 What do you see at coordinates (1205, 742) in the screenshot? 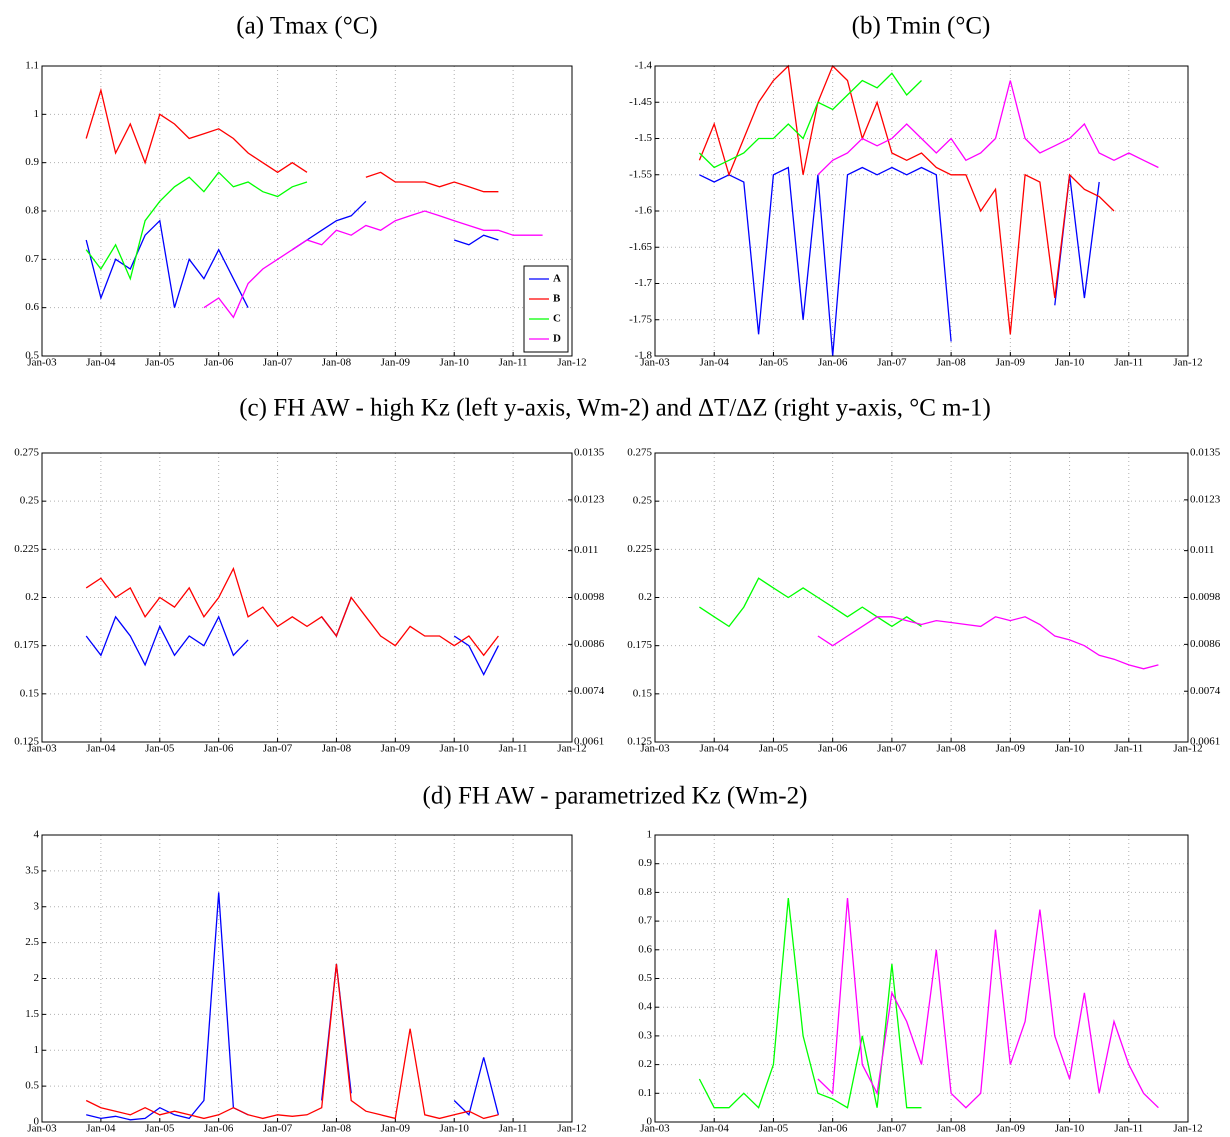
I see `y2-tick-label: 0.0061` at bounding box center [1205, 742].